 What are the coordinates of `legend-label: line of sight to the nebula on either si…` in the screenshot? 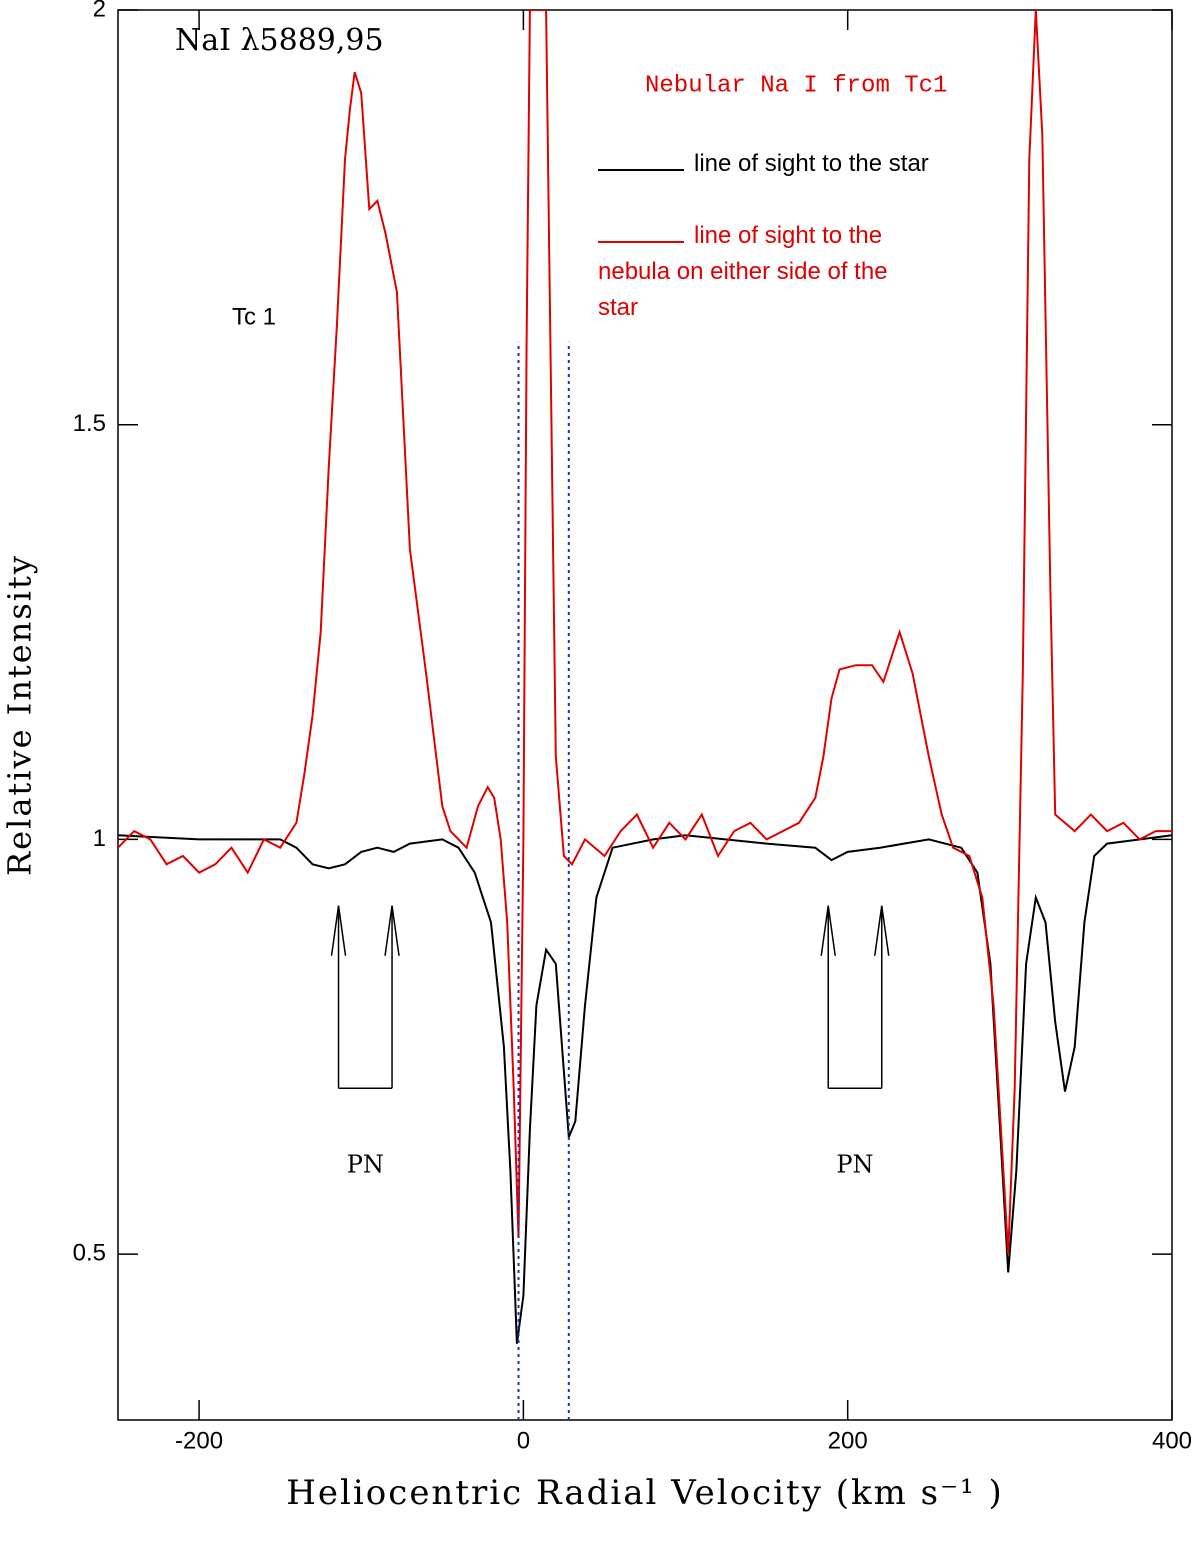 It's located at (743, 271).